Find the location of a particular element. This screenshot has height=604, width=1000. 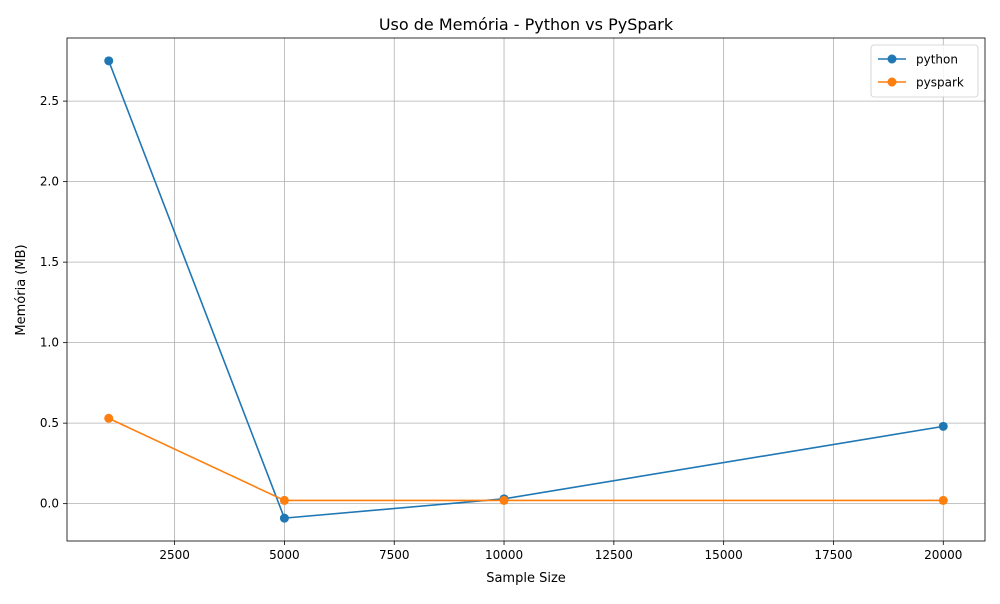

y-tick-label: 2.5 is located at coordinates (49, 101).